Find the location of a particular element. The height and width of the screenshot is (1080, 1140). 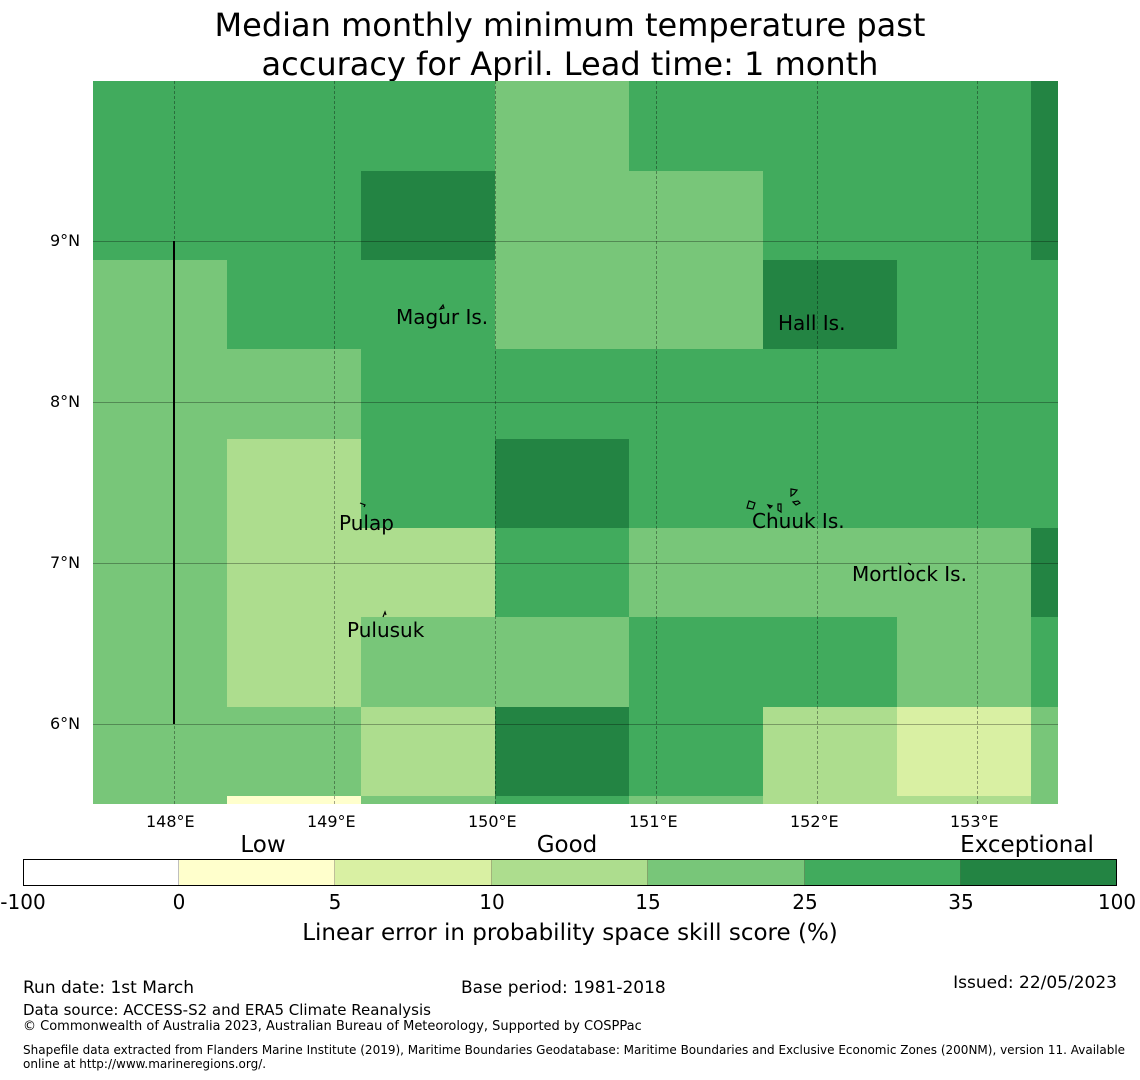

colorbar-tick-label: 0 is located at coordinates (179, 902).